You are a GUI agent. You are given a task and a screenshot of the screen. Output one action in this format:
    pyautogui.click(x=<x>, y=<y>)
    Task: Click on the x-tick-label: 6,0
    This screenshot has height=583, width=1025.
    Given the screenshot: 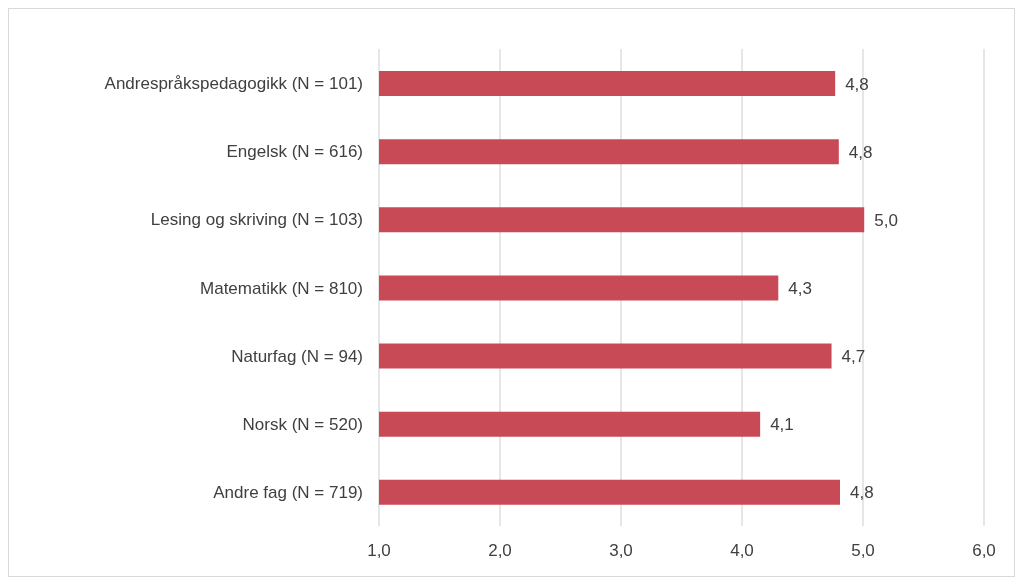 What is the action you would take?
    pyautogui.click(x=984, y=551)
    